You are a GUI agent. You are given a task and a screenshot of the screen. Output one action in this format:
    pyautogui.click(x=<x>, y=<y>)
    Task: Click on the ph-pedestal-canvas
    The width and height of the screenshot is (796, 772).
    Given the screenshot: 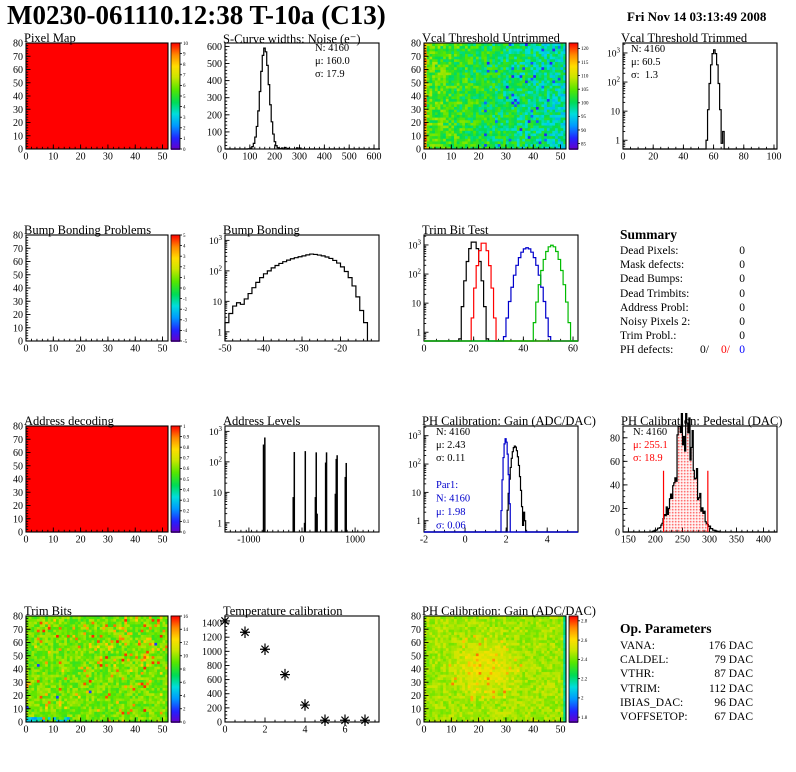 What is the action you would take?
    pyautogui.click(x=696, y=508)
    